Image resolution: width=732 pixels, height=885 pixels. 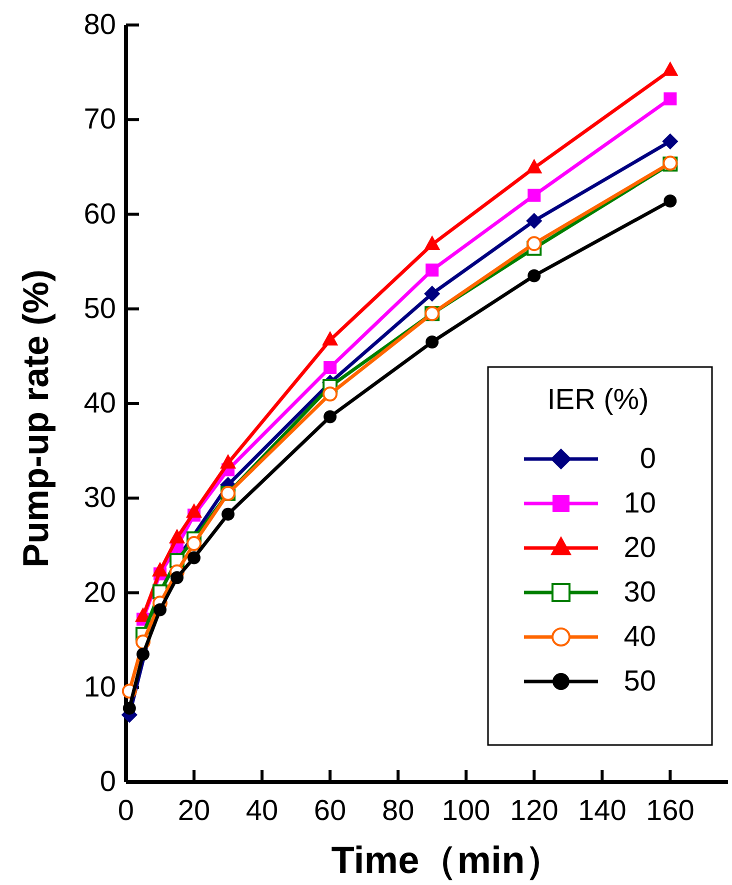 I want to click on x-tick-label: 40, so click(x=262, y=811).